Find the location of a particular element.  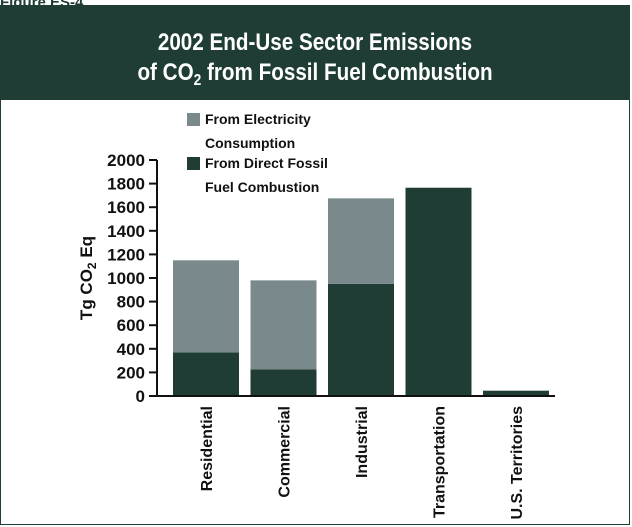

legend-label-electricity-line1: From Electricity is located at coordinates (258, 119).